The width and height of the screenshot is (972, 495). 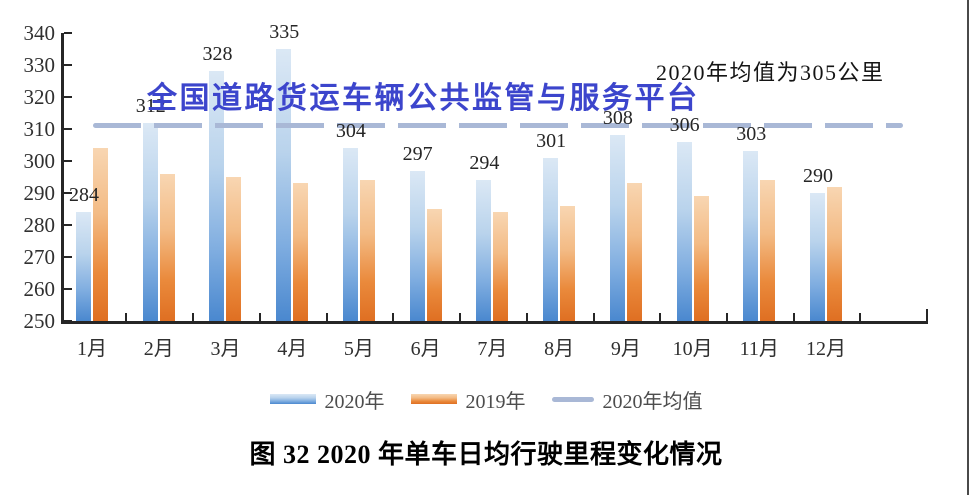 What do you see at coordinates (501, 266) in the screenshot?
I see `bar-2019-7月` at bounding box center [501, 266].